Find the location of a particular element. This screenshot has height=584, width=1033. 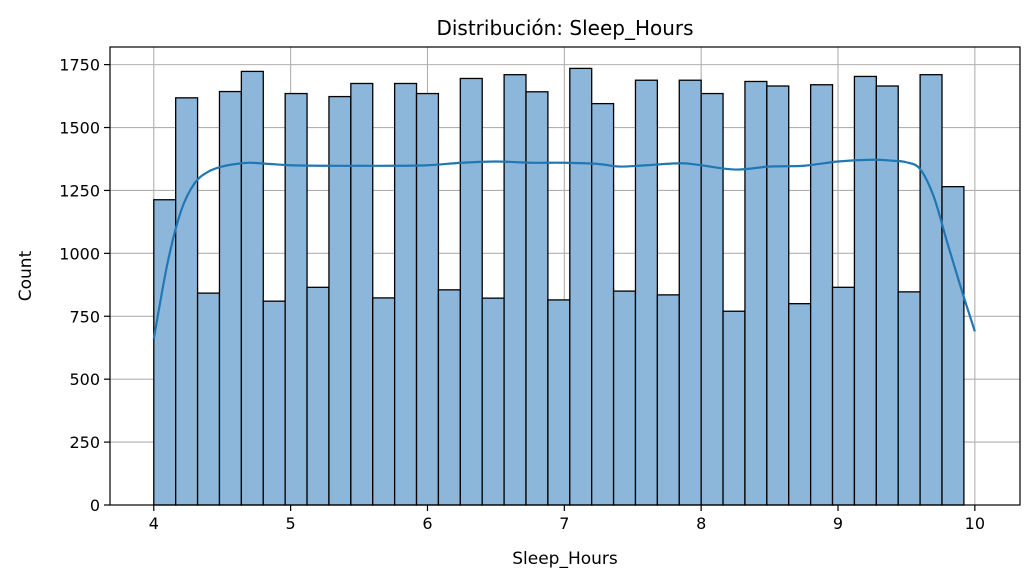

y-tick-label: 500 is located at coordinates (84, 379).